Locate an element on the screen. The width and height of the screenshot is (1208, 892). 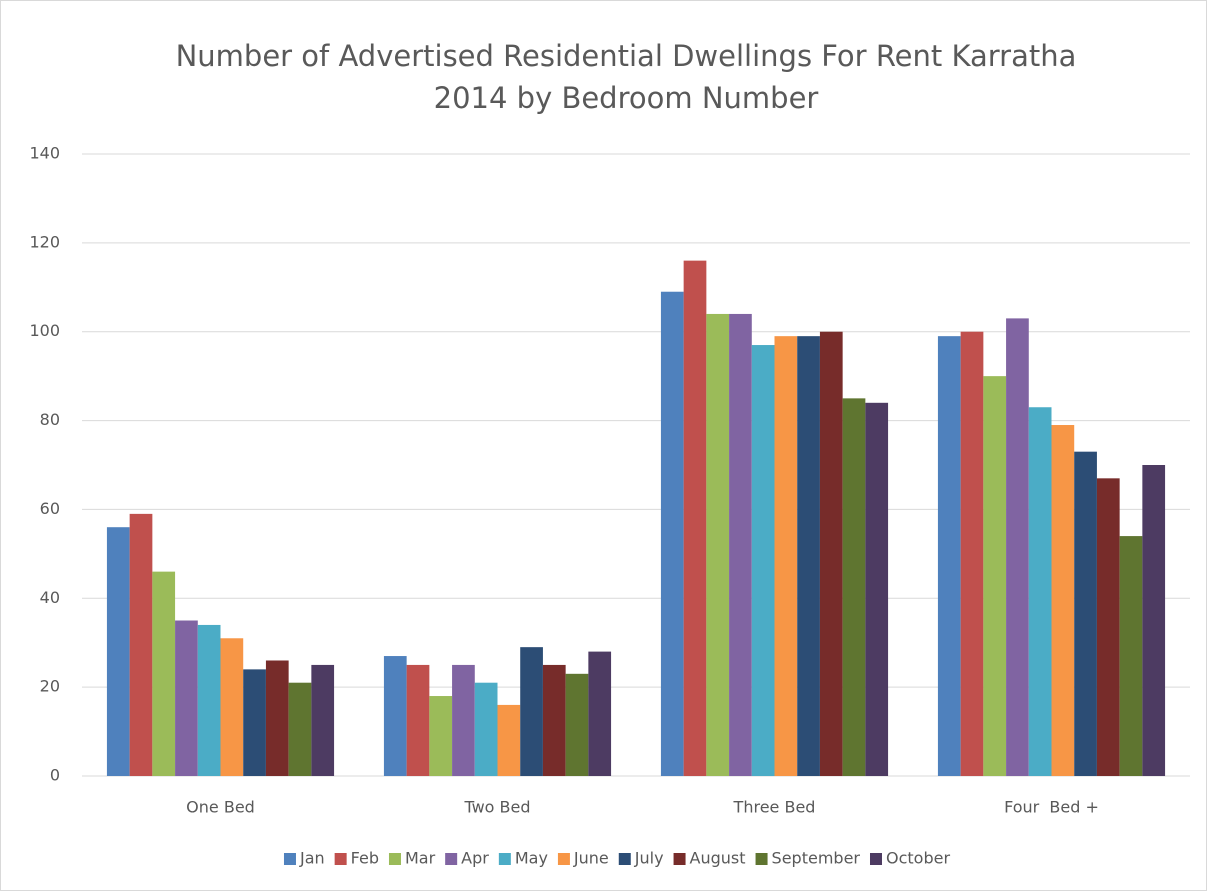
y-tick-label: 20 is located at coordinates (50, 686).